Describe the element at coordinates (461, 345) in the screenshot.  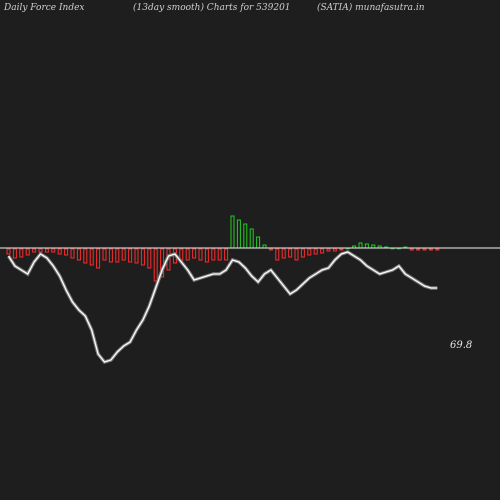
I see `last-value-label: 69.8` at that location.